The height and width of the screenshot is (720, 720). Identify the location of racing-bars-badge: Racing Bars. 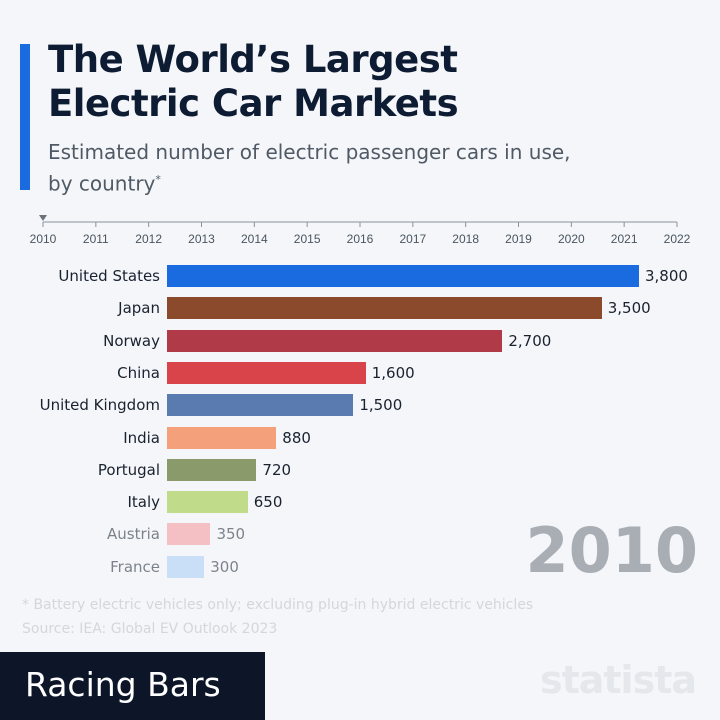
(132, 686).